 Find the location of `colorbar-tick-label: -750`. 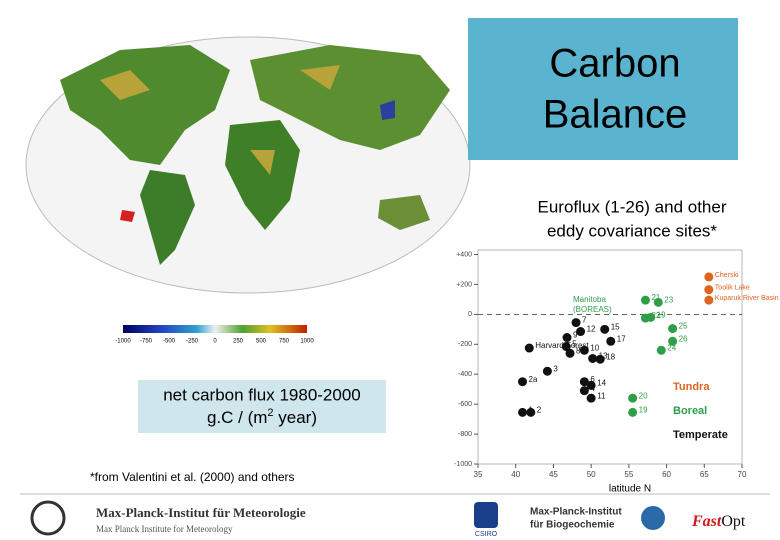

colorbar-tick-label: -750 is located at coordinates (146, 342).